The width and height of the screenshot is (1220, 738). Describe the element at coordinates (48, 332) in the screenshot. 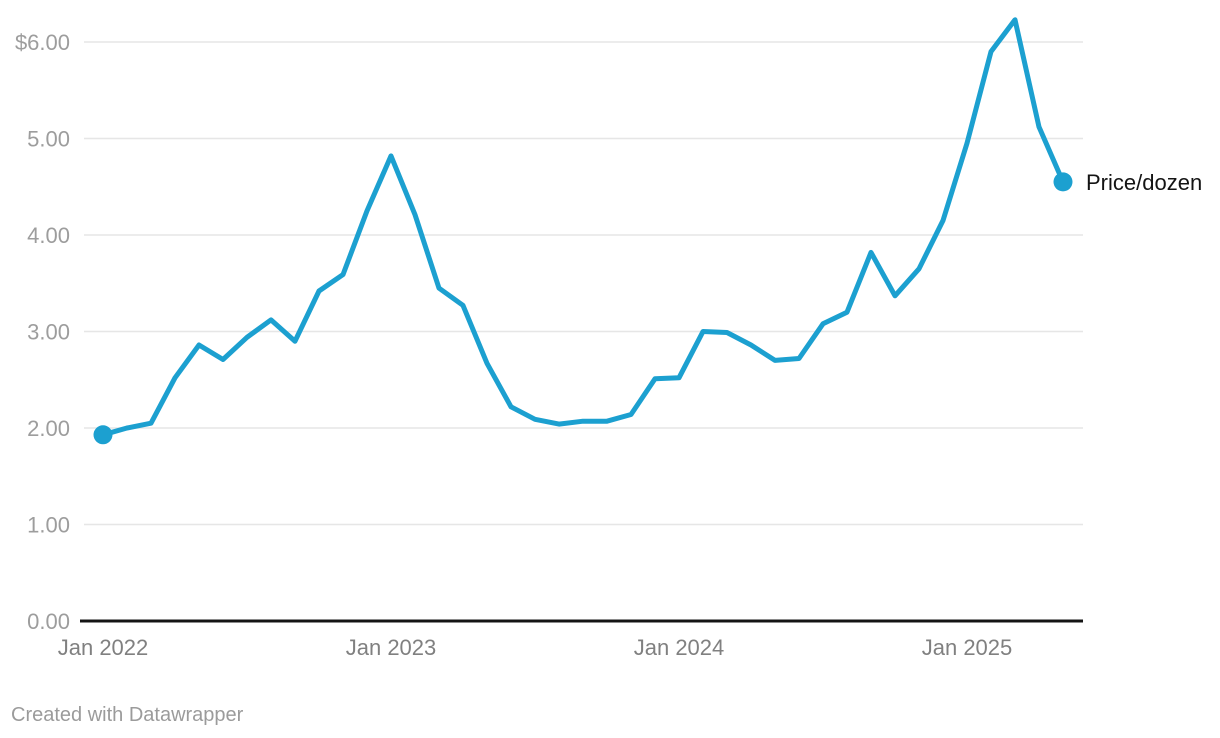

I see `y-tick-label: 3.00` at that location.